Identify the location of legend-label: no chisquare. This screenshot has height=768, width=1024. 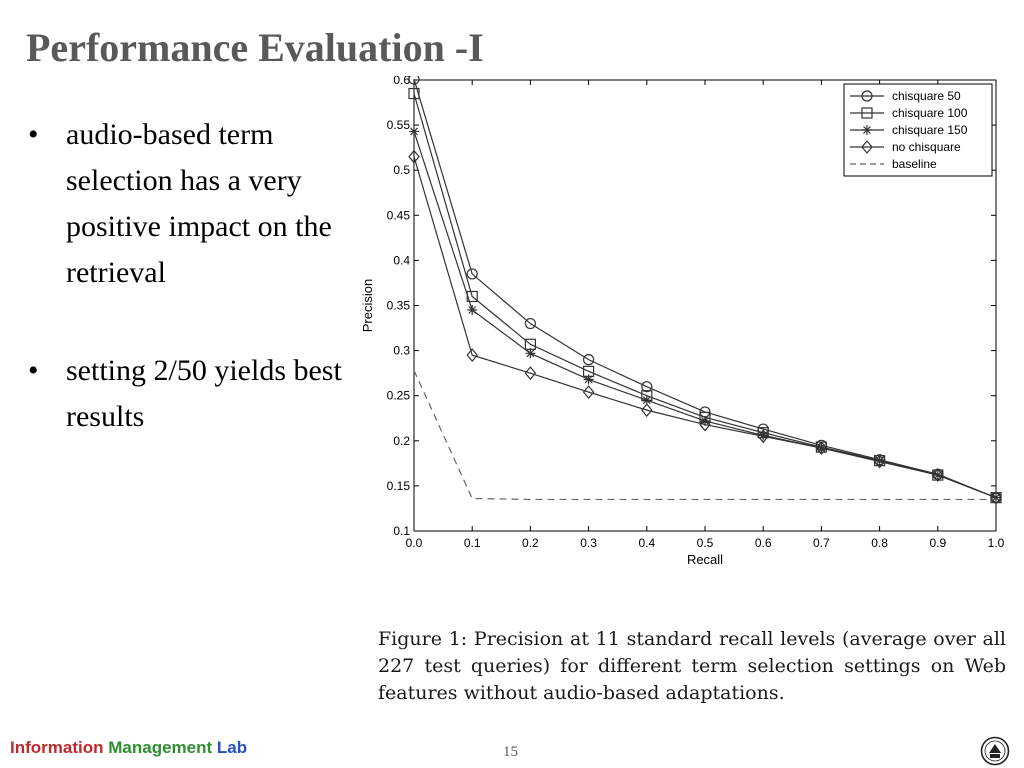
(926, 147).